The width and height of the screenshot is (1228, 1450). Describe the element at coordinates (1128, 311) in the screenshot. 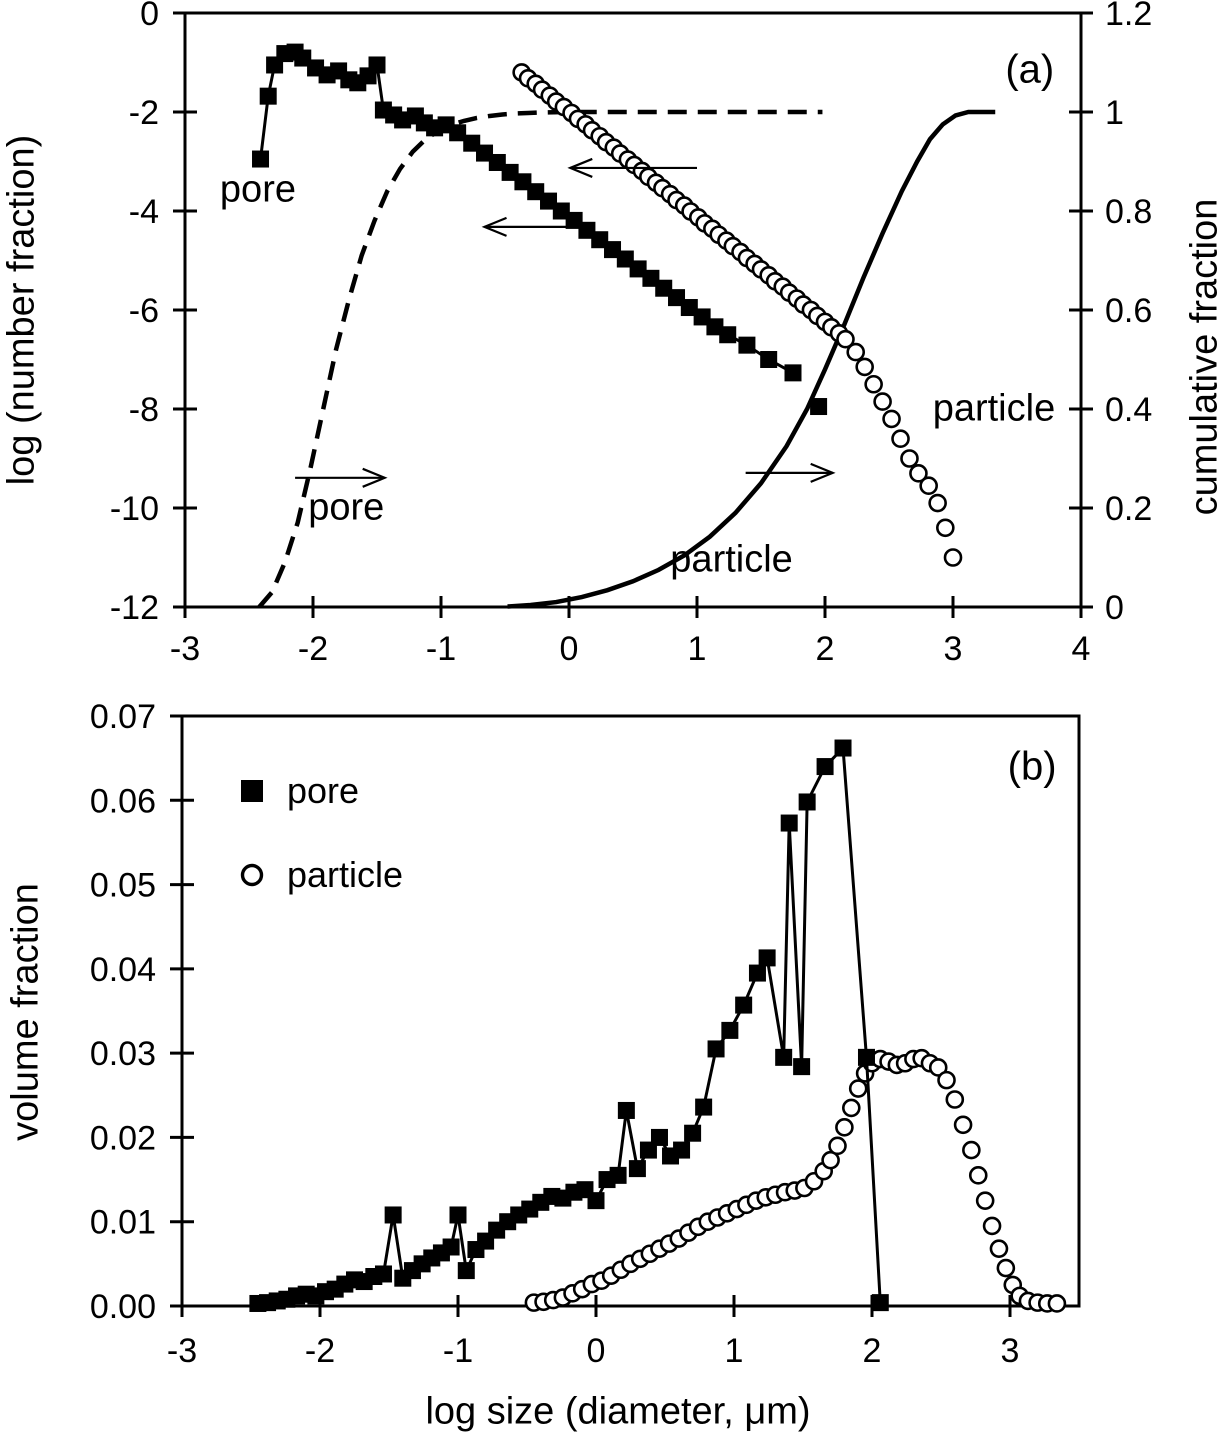

I see `tick-label: 0.6` at that location.